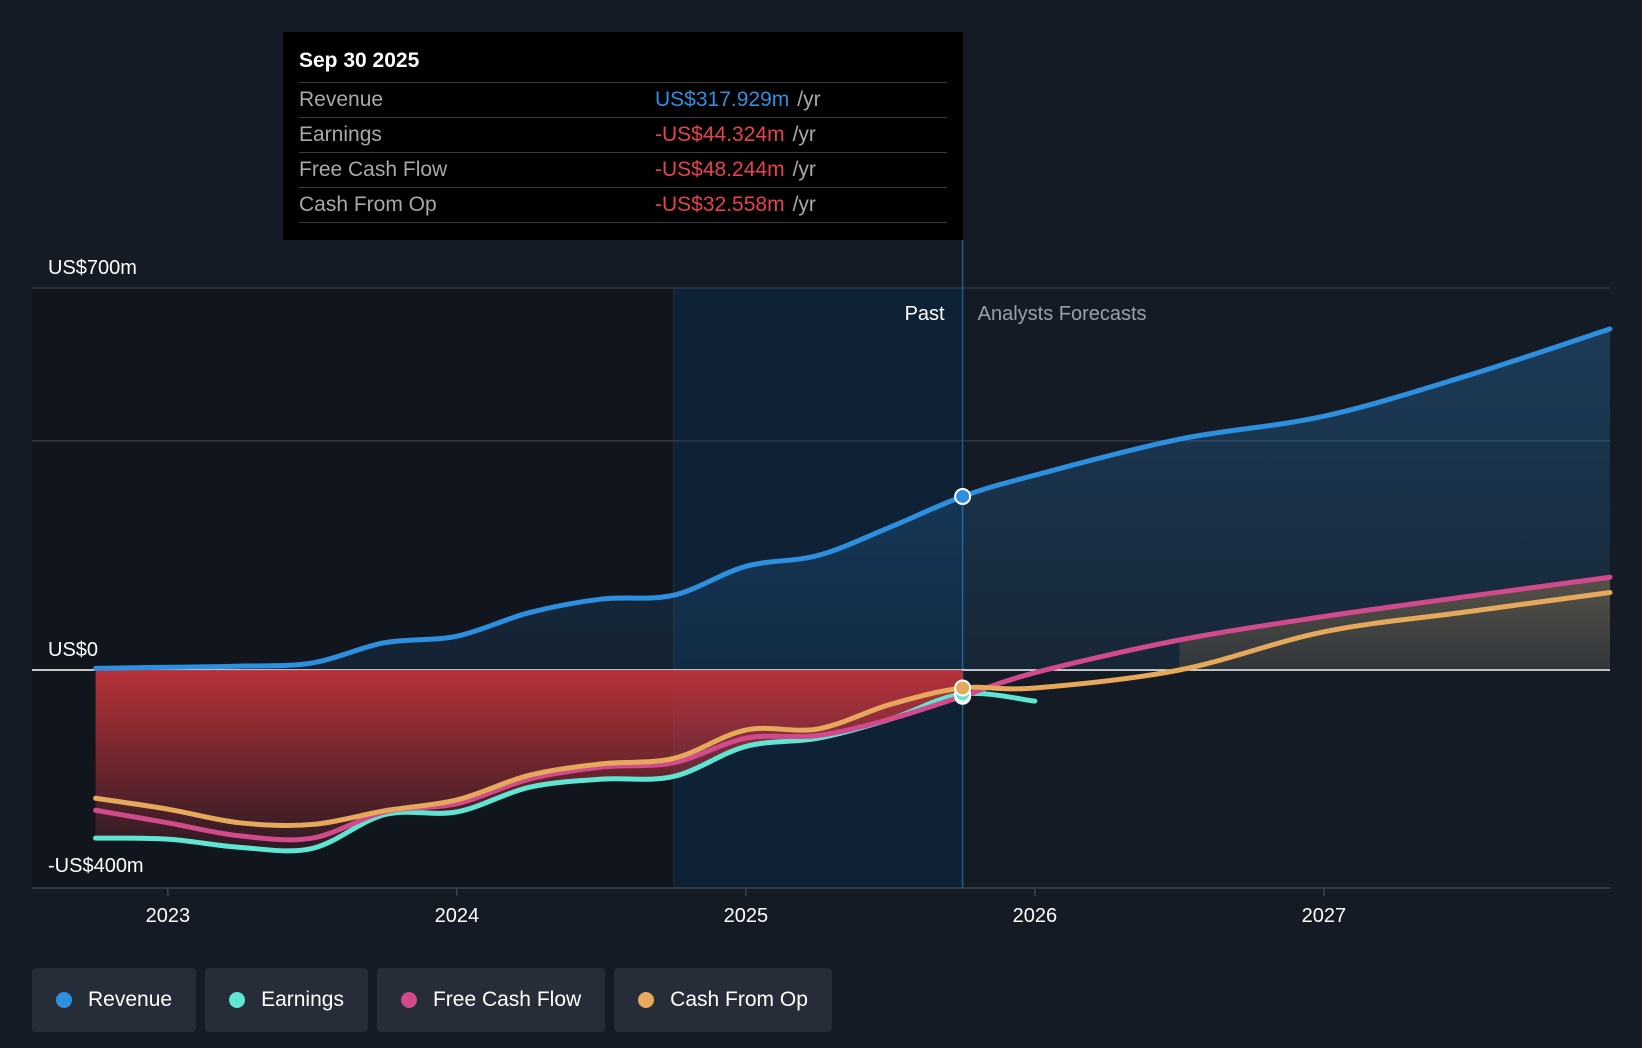 The image size is (1642, 1048). Describe the element at coordinates (739, 999) in the screenshot. I see `legend-label: Cash From Op` at that location.